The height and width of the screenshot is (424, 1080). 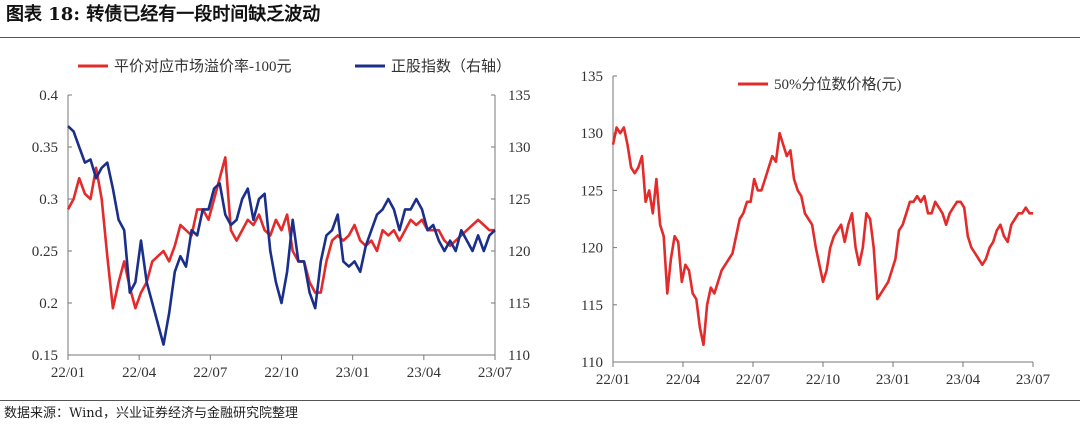 What do you see at coordinates (45, 356) in the screenshot?
I see `y-tick-label-left: 0.15` at bounding box center [45, 356].